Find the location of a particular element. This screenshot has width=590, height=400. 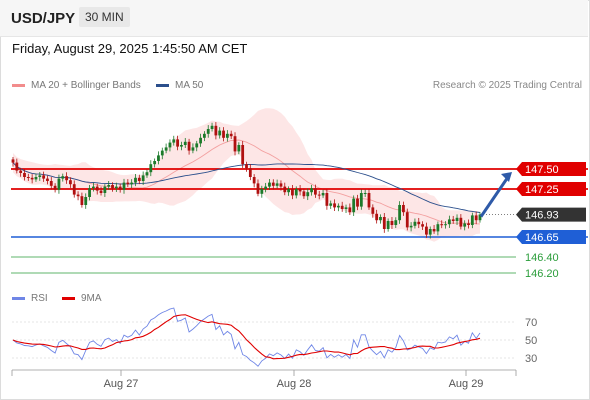

rsi-swatch-icon is located at coordinates (18, 298).